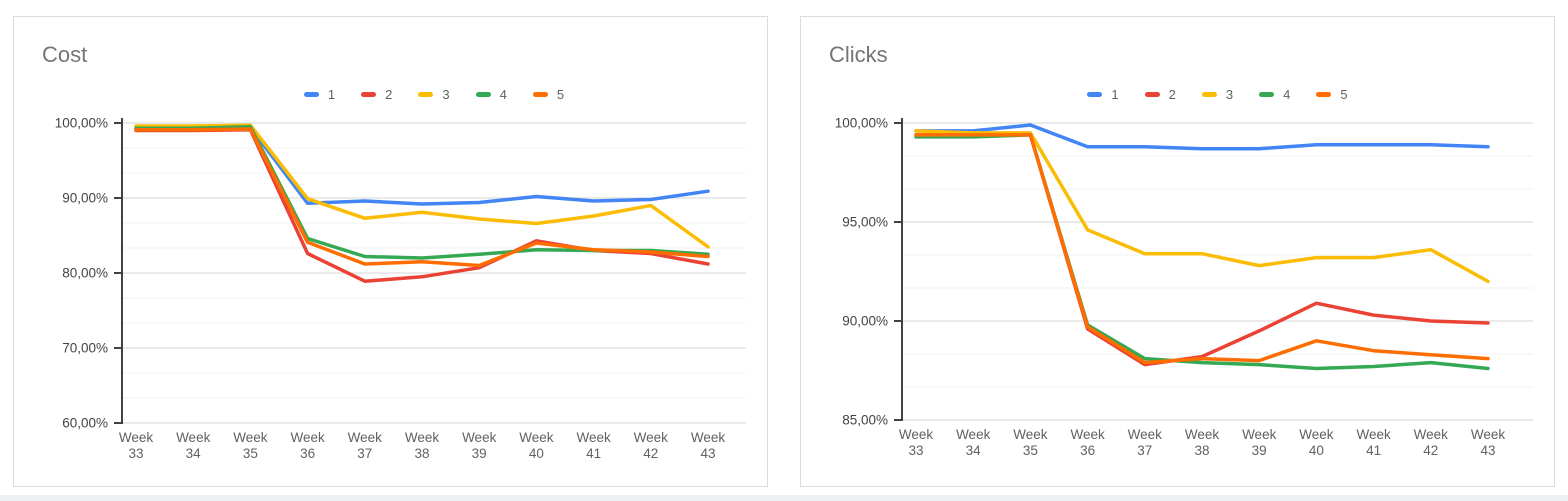 Image resolution: width=1568 pixels, height=501 pixels. I want to click on cost-chart-legend: 1 2 3 4 5, so click(434, 94).